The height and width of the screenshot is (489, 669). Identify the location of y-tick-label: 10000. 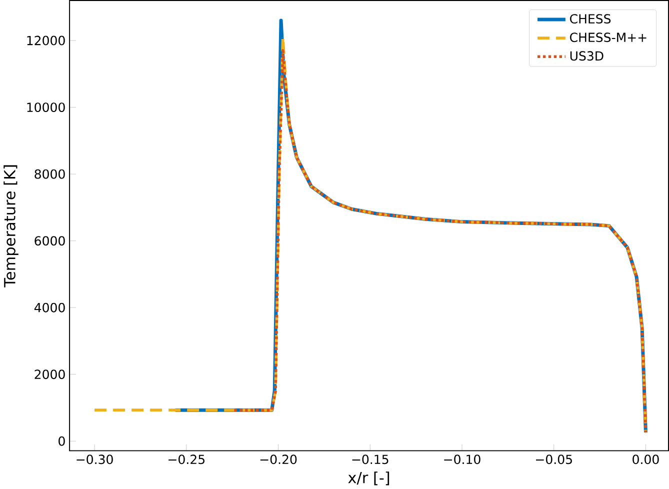
(46, 107).